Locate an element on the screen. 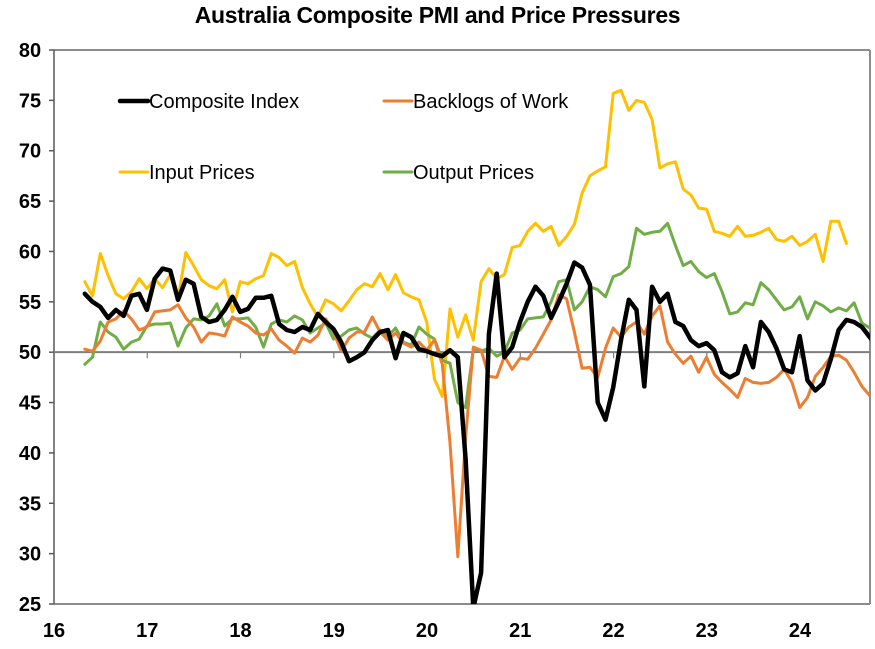  legend-item-output-prices: Output Prices is located at coordinates (458, 173).